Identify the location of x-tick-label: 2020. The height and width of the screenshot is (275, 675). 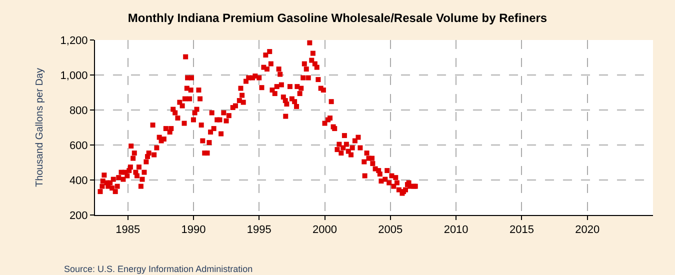
(587, 230).